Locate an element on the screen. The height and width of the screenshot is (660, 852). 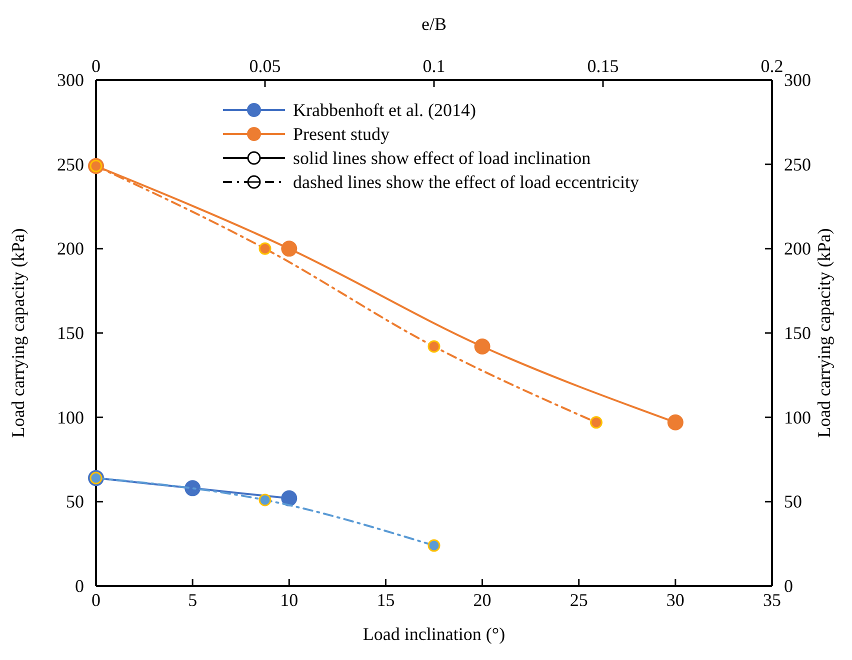
y2-tick-label: 50 is located at coordinates (793, 502).